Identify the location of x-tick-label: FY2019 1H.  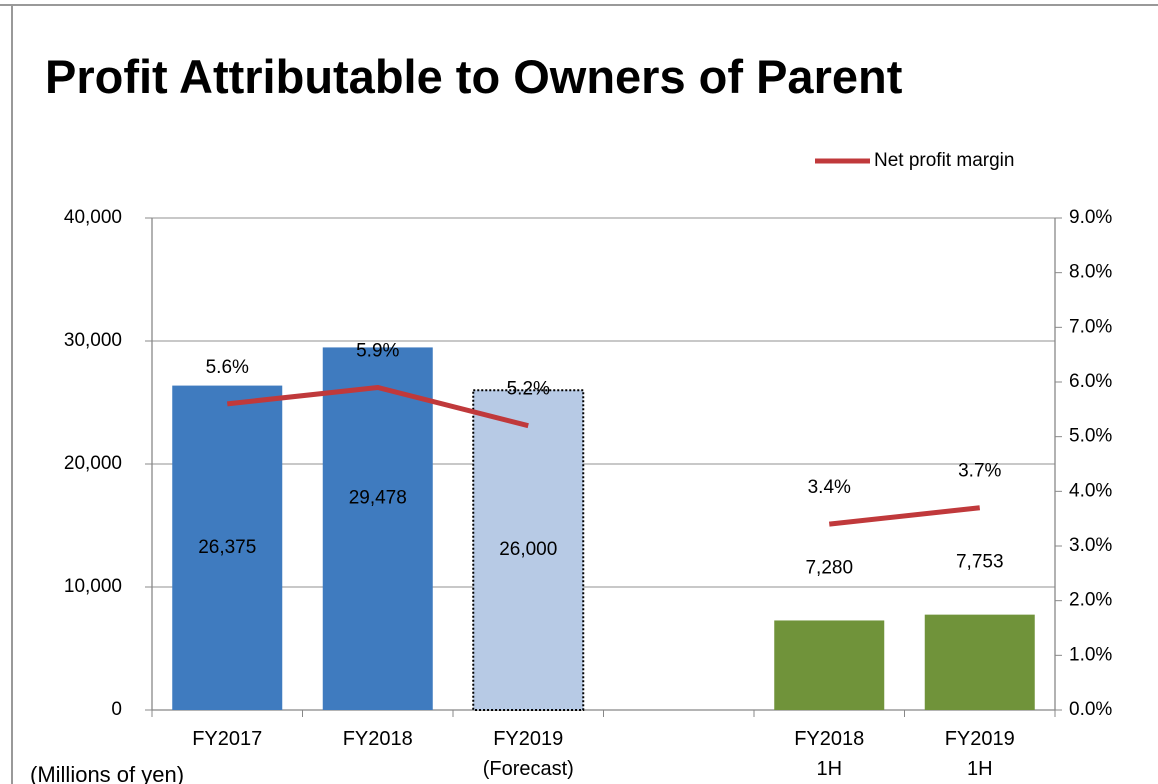
(979, 754).